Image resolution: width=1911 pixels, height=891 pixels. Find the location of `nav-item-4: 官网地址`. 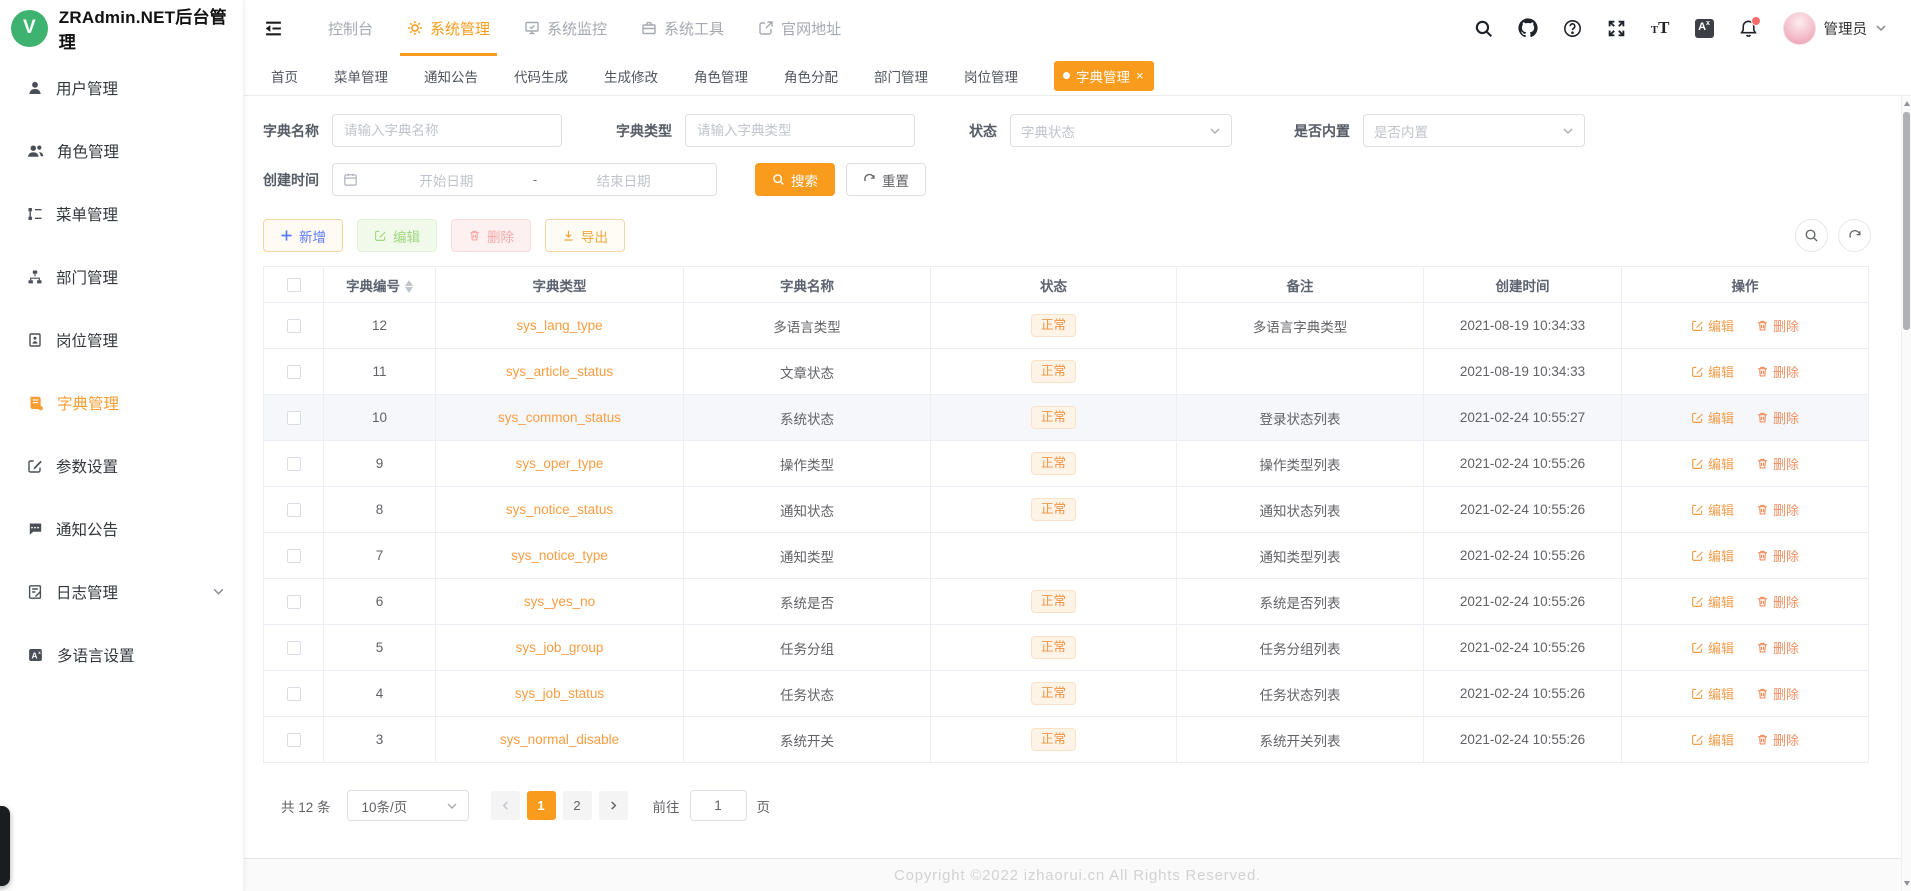

nav-item-4: 官网地址 is located at coordinates (799, 28).